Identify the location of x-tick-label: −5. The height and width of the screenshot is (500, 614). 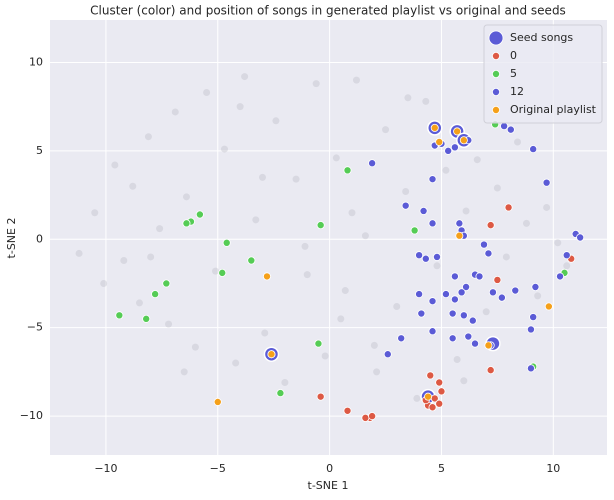
(218, 468).